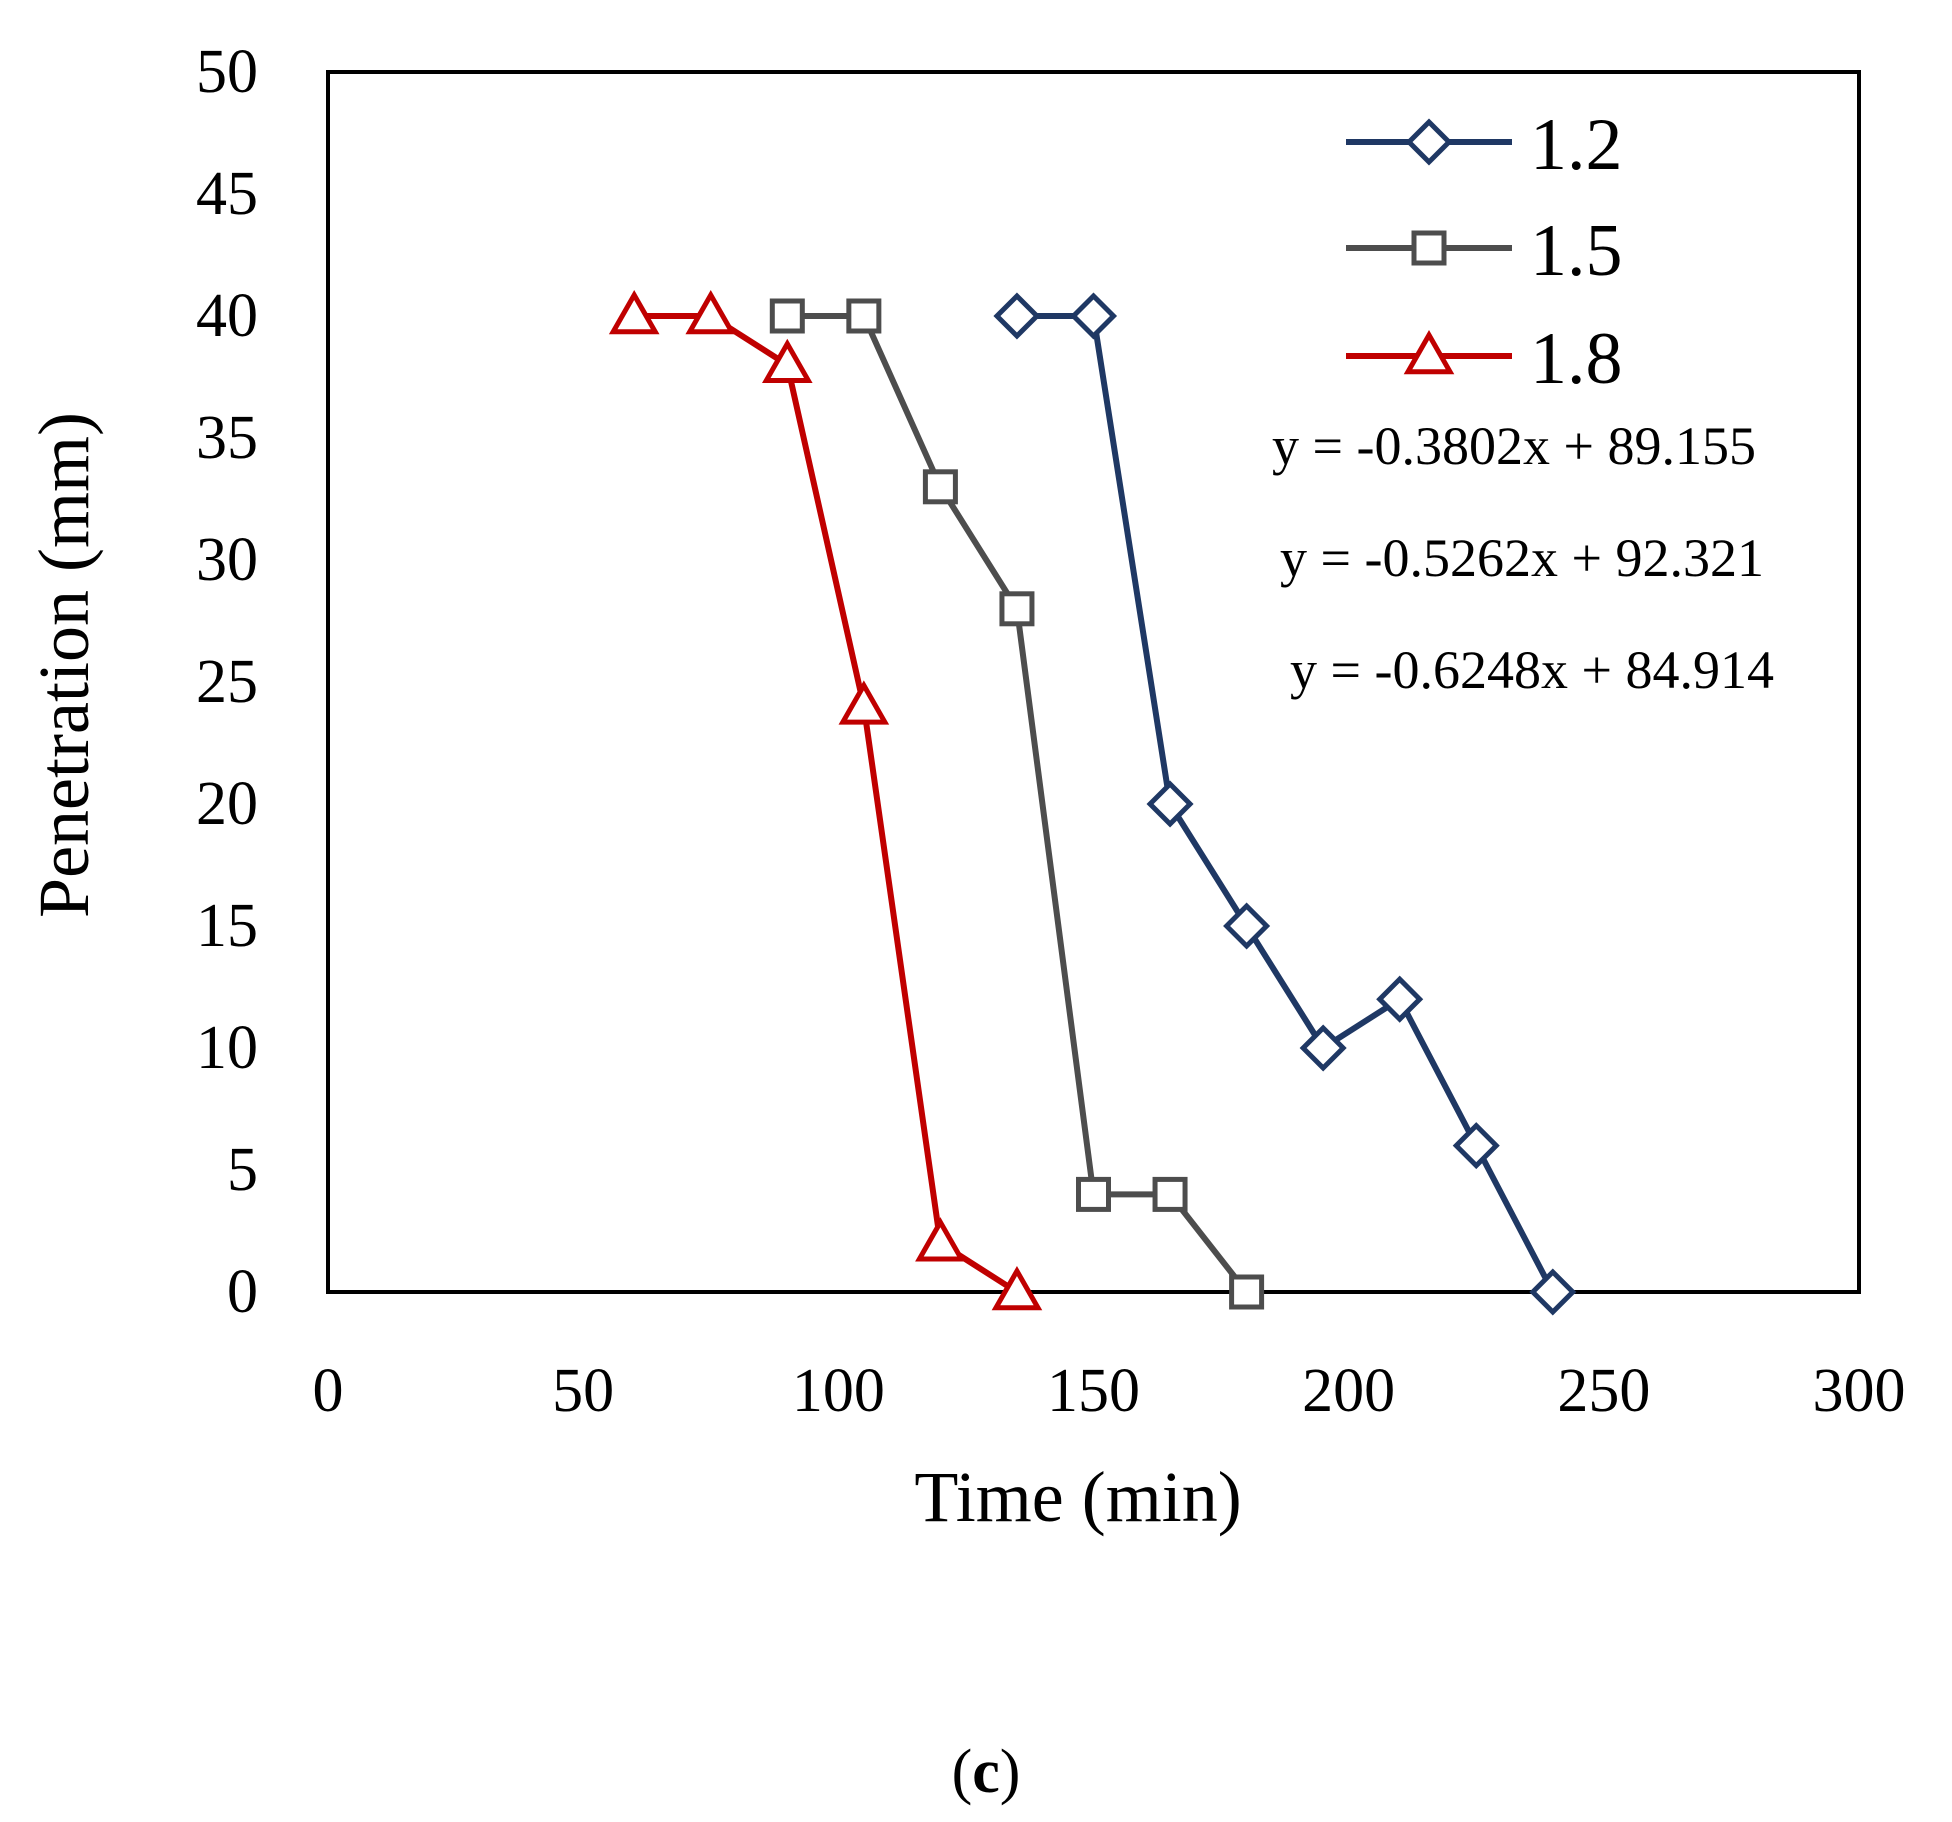 Image resolution: width=1952 pixels, height=1822 pixels. Describe the element at coordinates (1532, 670) in the screenshot. I see `trendline-equation-3: y = -0.6248x + 84.914` at that location.